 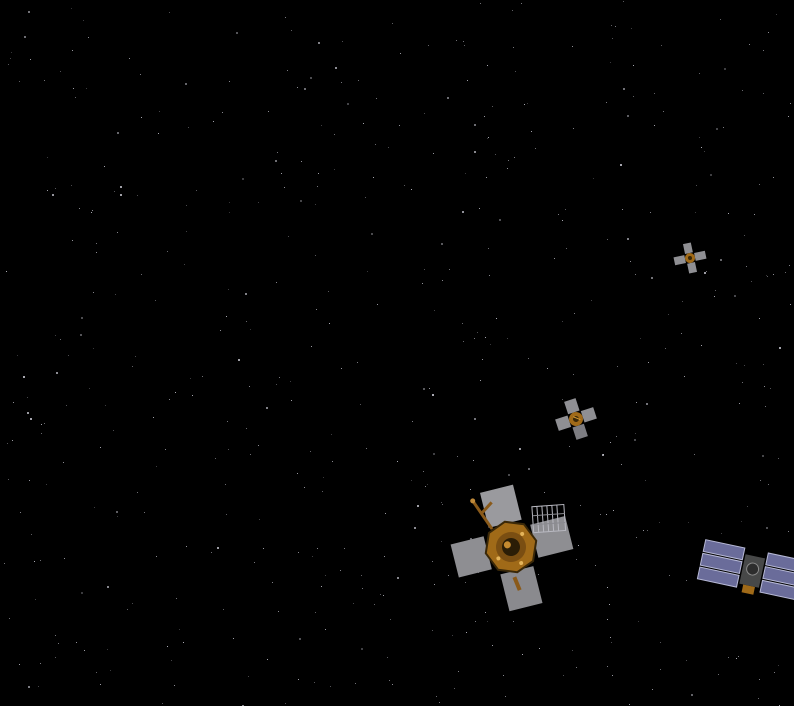 I want to click on near-satellite, so click(x=512, y=548).